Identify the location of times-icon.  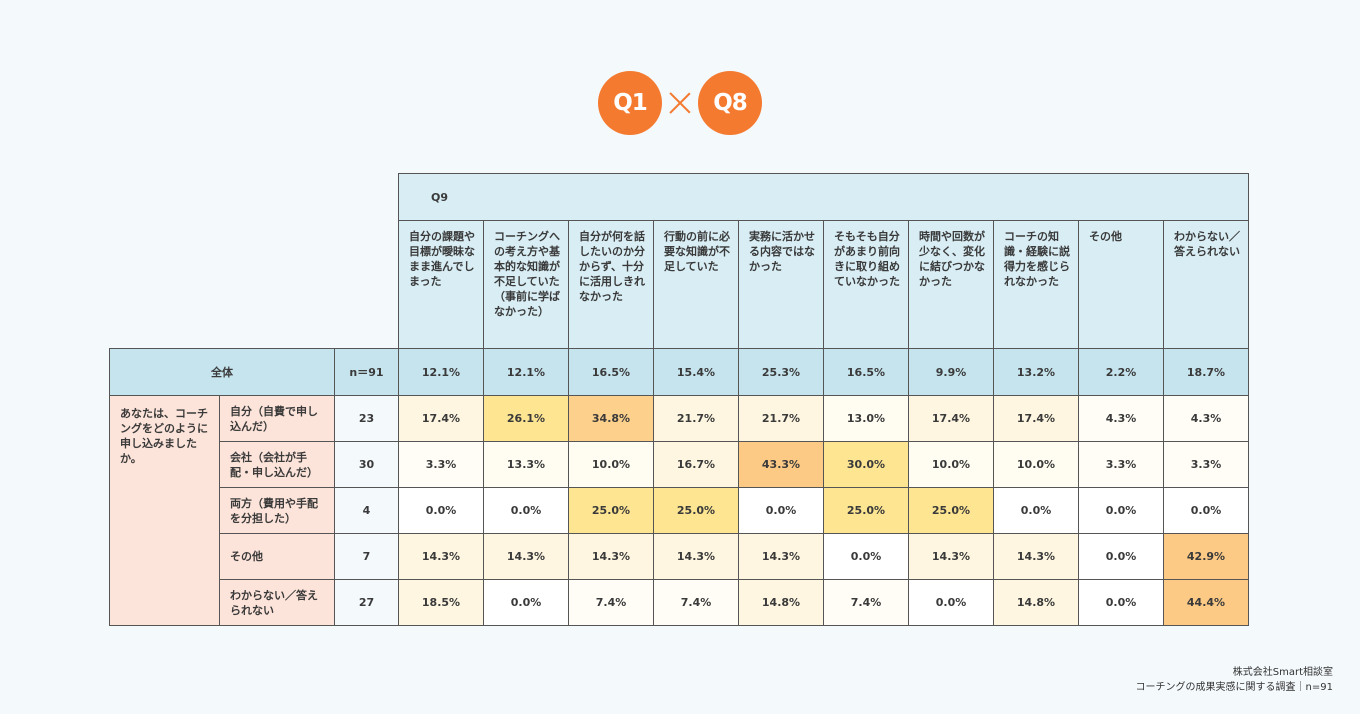
(680, 103).